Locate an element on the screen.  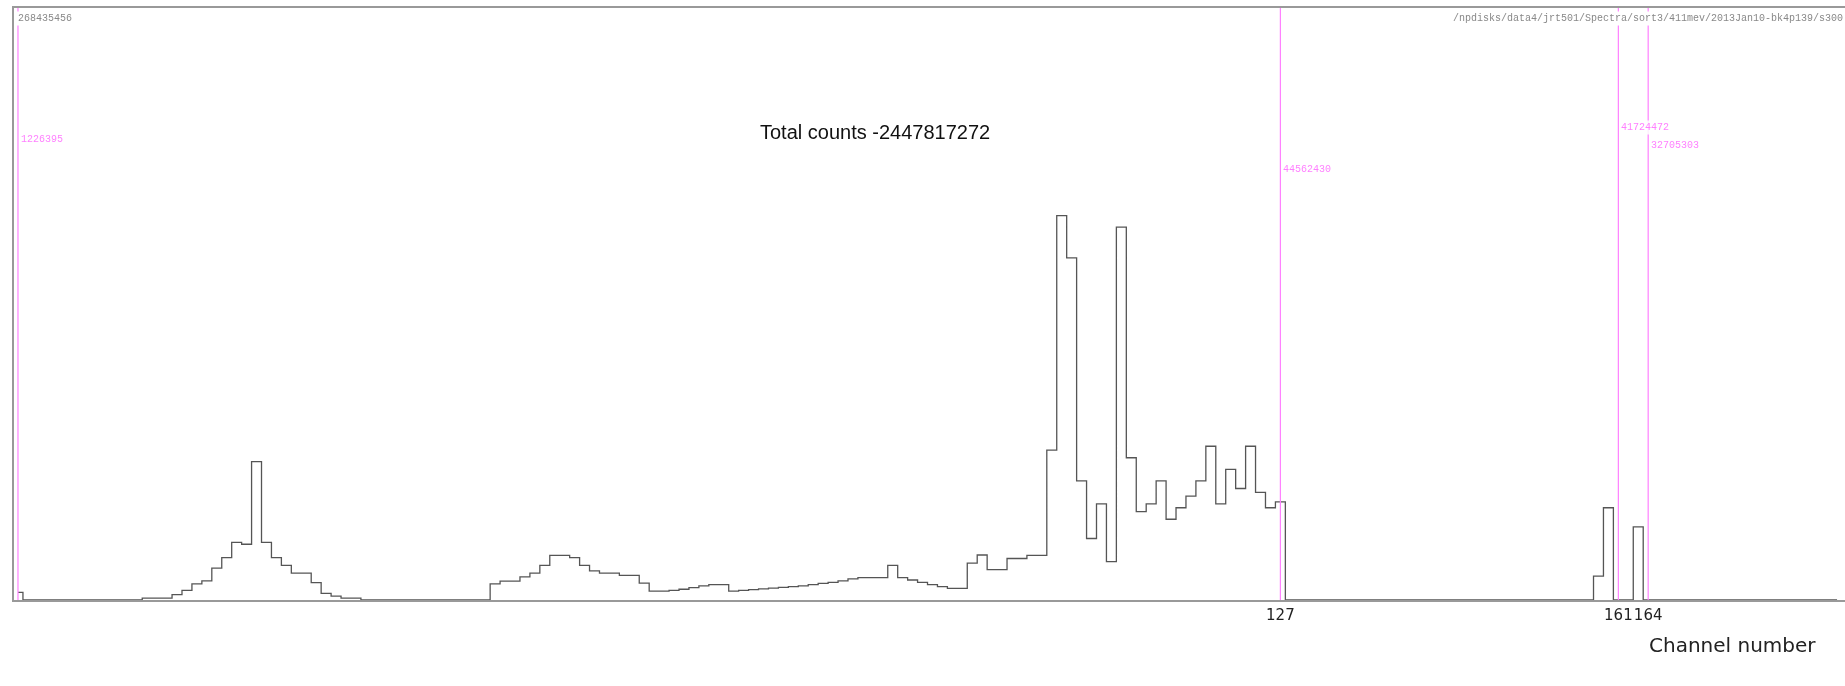
x-axis-title: Channel number is located at coordinates (1733, 645).